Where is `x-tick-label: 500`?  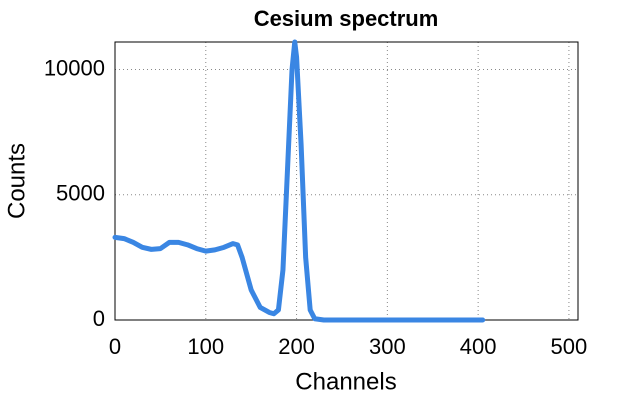
x-tick-label: 500 is located at coordinates (569, 346).